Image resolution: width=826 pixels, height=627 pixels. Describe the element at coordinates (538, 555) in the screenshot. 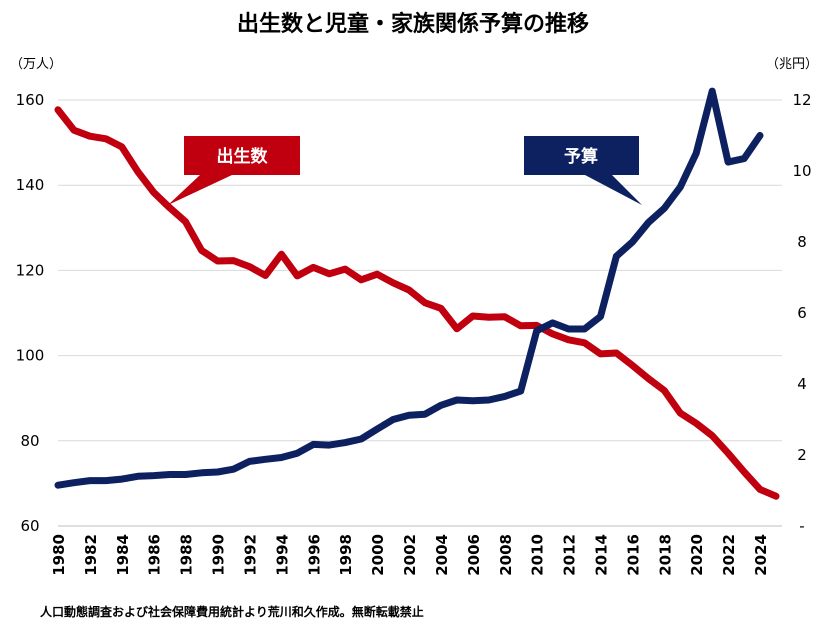

I see `x-tick-label: 2010` at that location.